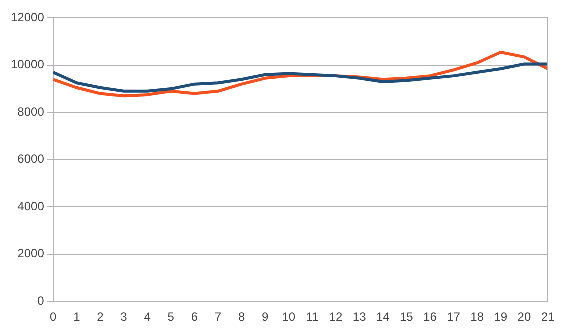 This screenshot has width=566, height=336. I want to click on x-tick-label: 8, so click(242, 317).